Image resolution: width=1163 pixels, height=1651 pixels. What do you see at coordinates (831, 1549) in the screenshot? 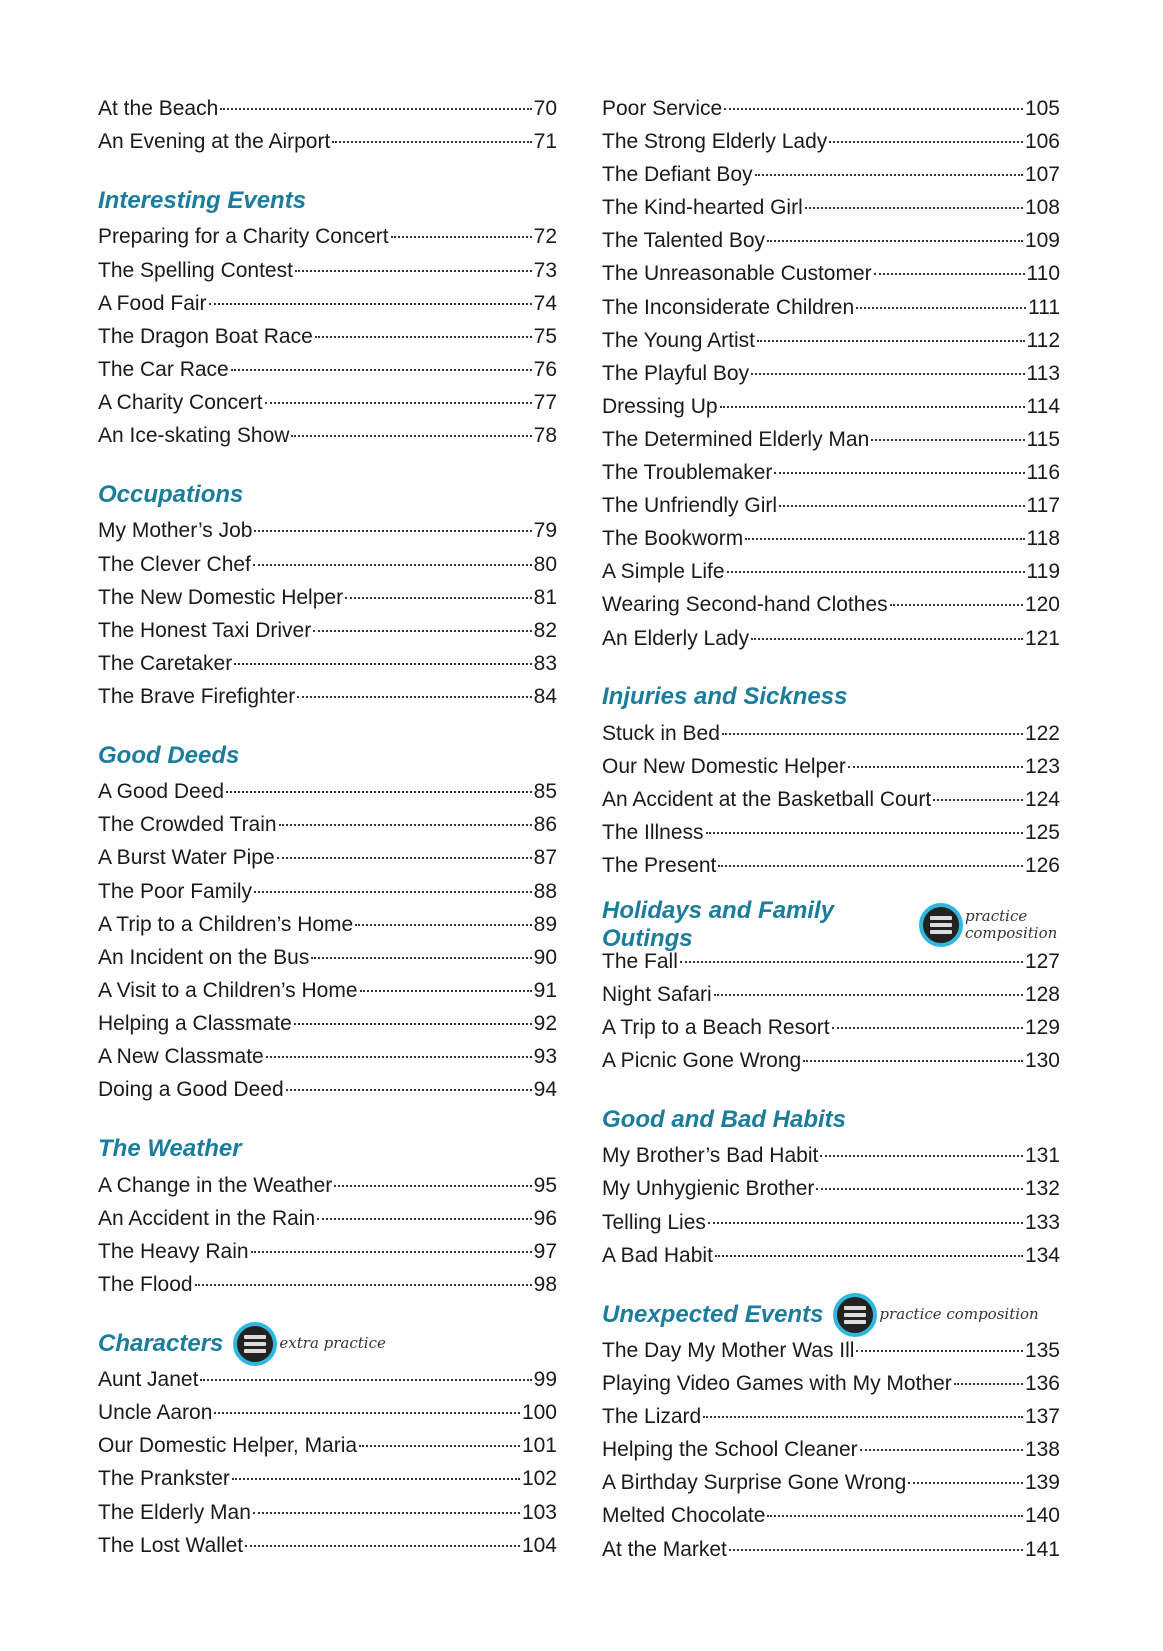
I see `toc-entry: At the Market 141` at bounding box center [831, 1549].